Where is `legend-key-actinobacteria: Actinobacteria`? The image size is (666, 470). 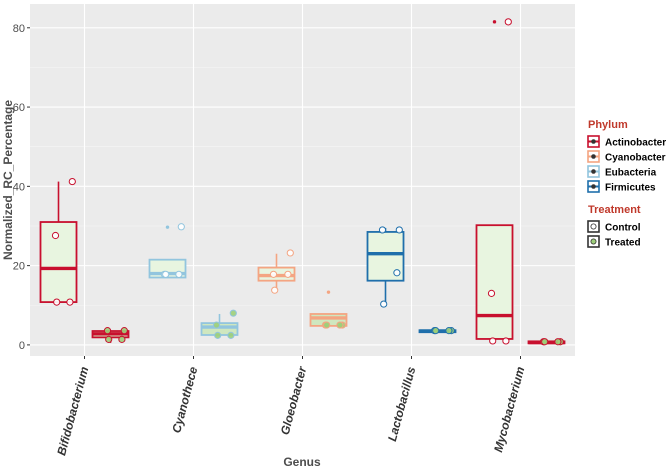
legend-key-actinobacteria: Actinobacteria is located at coordinates (626, 142).